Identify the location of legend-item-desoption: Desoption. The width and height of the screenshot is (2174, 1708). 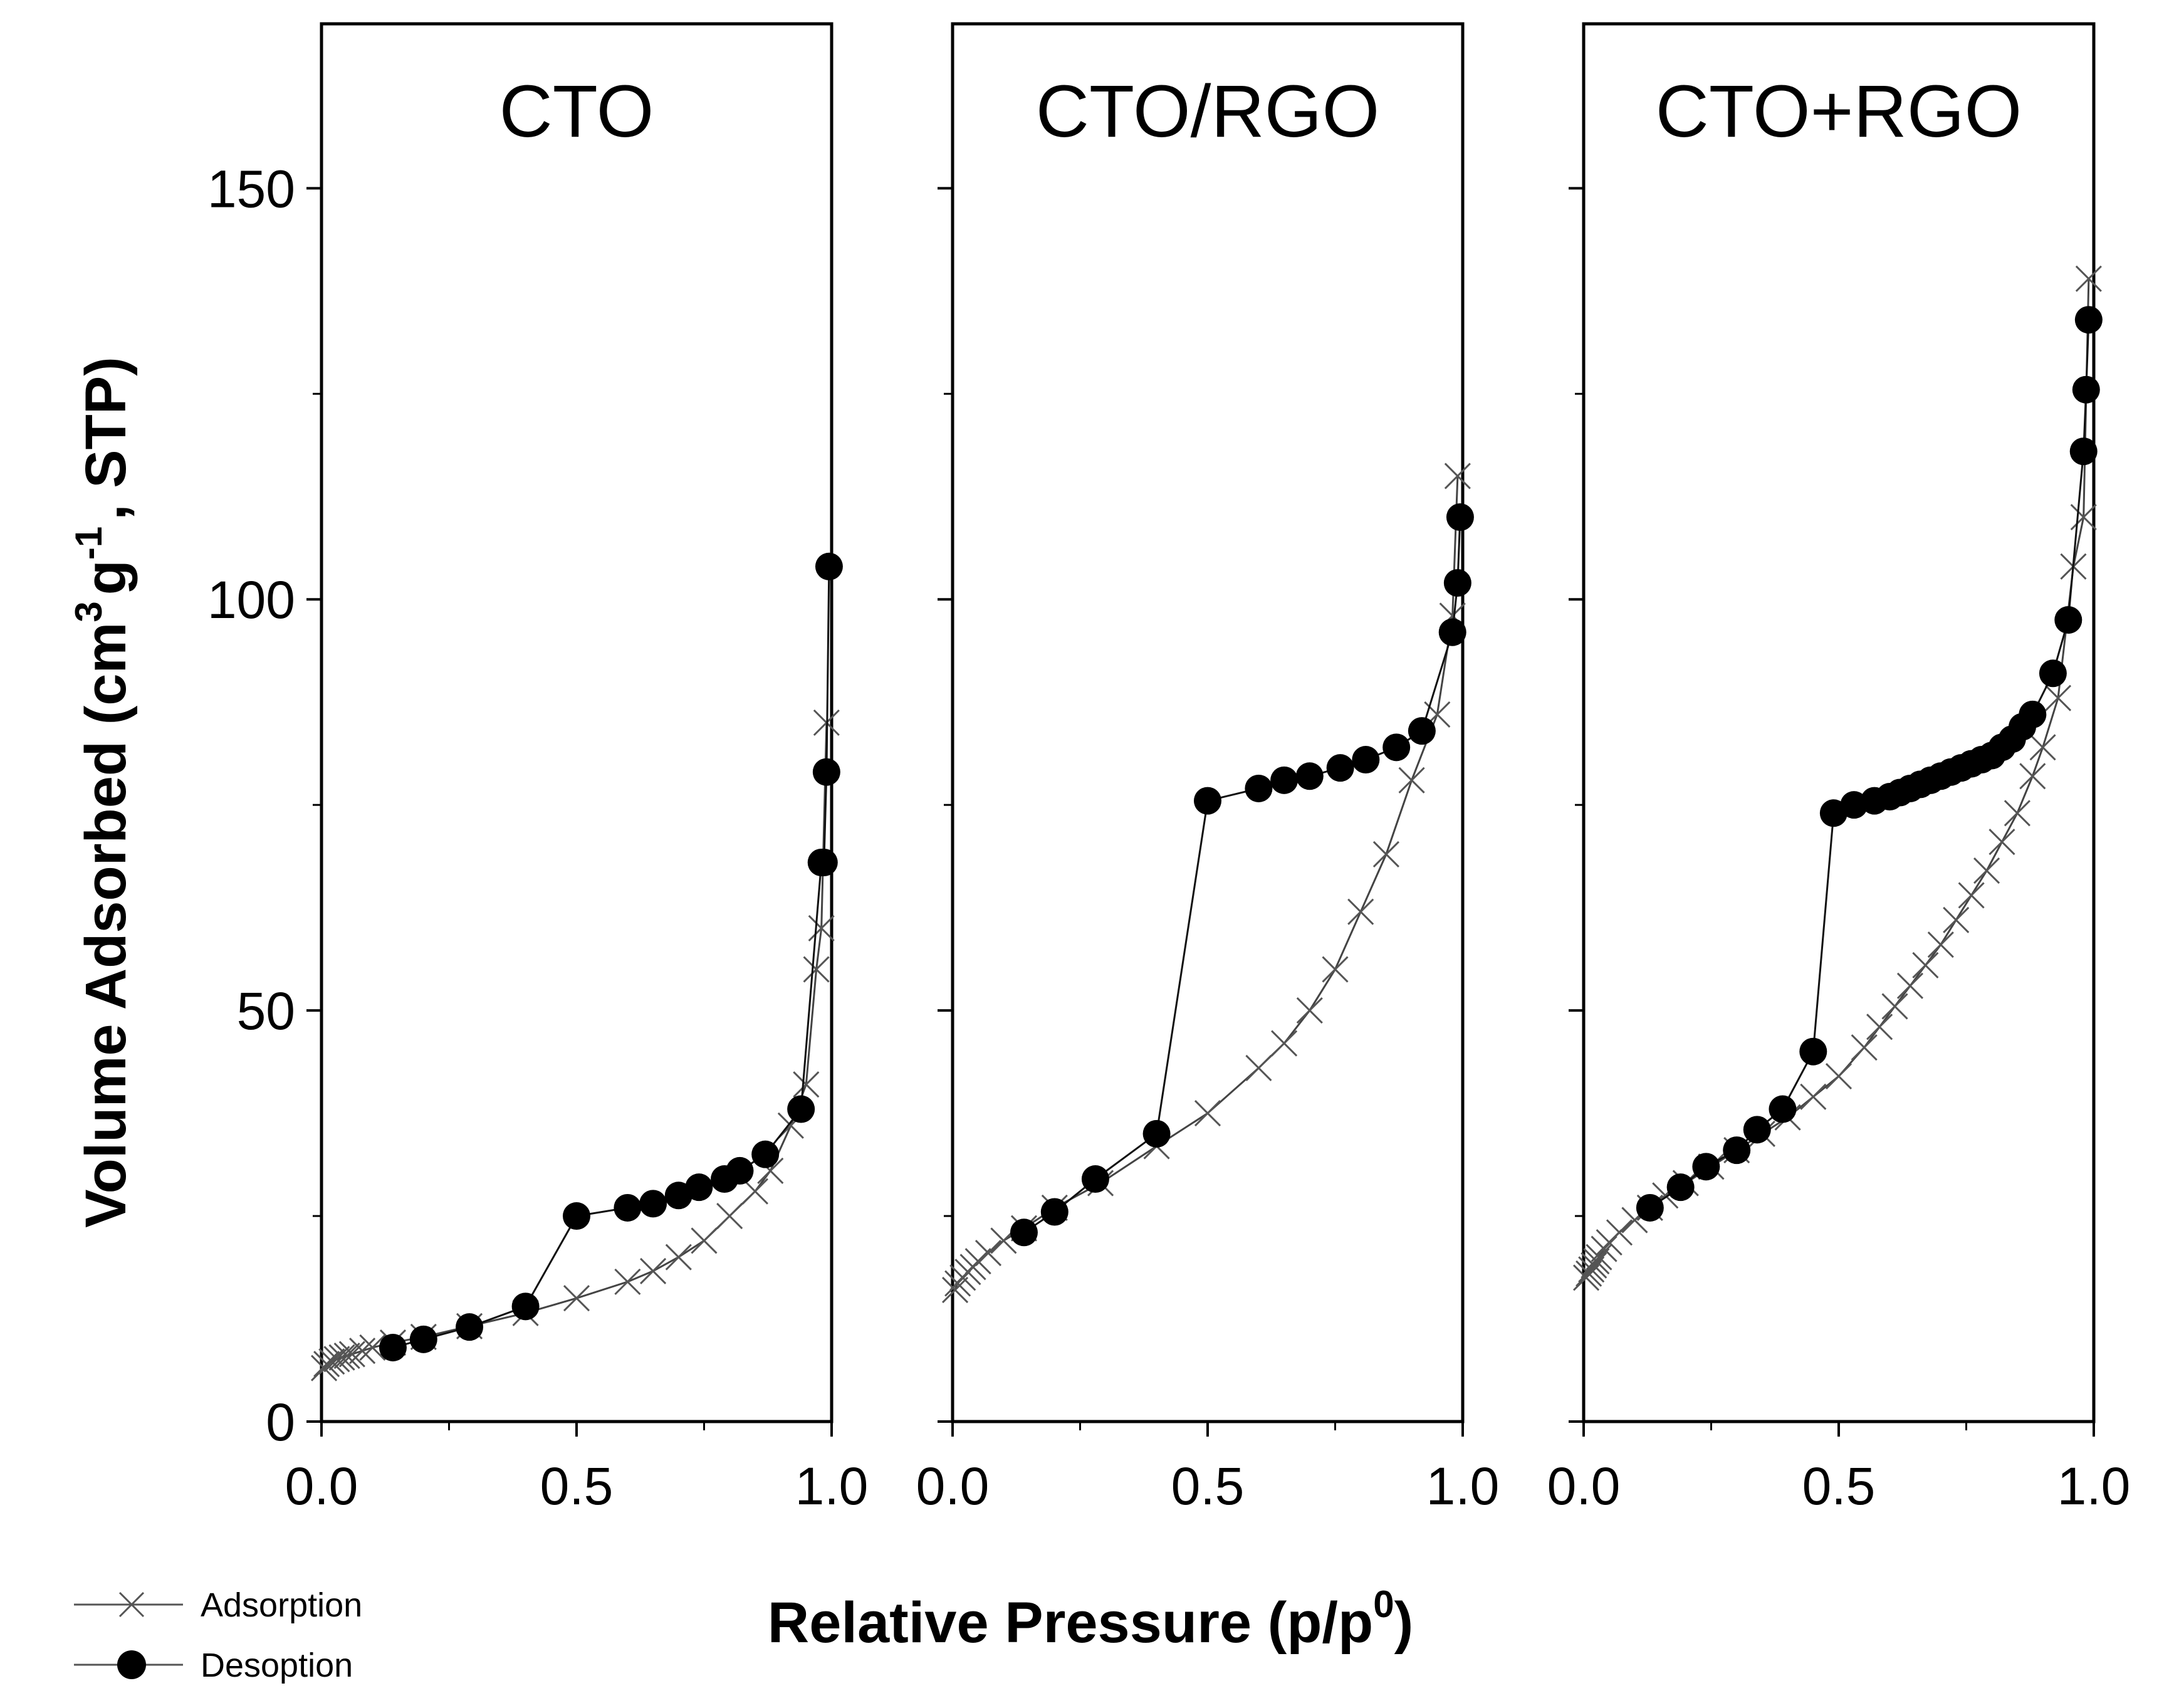
(214, 1665).